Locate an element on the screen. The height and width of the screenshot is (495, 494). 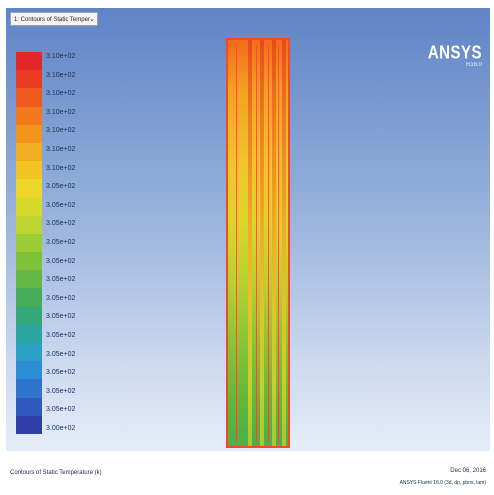
display-selector-label: 1: Contours of Static Temper is located at coordinates (52, 20).